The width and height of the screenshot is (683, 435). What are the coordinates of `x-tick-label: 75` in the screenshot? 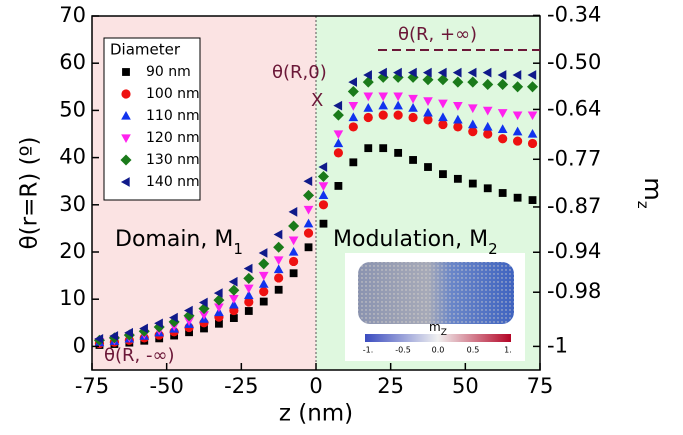 It's located at (540, 386).